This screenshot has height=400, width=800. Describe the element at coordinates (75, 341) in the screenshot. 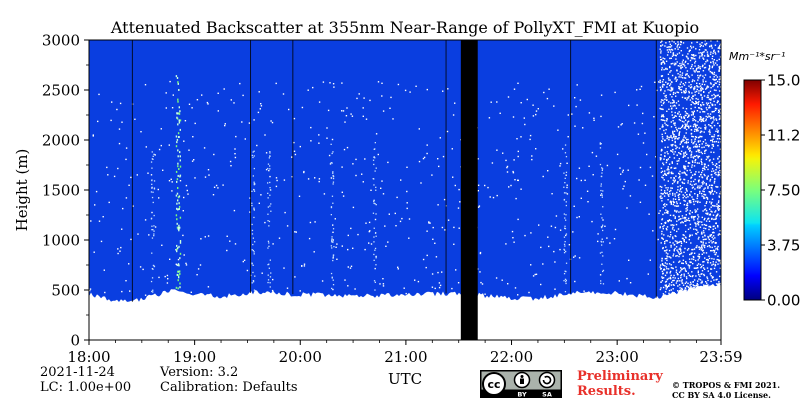

I see `y-tick-label: 0` at that location.